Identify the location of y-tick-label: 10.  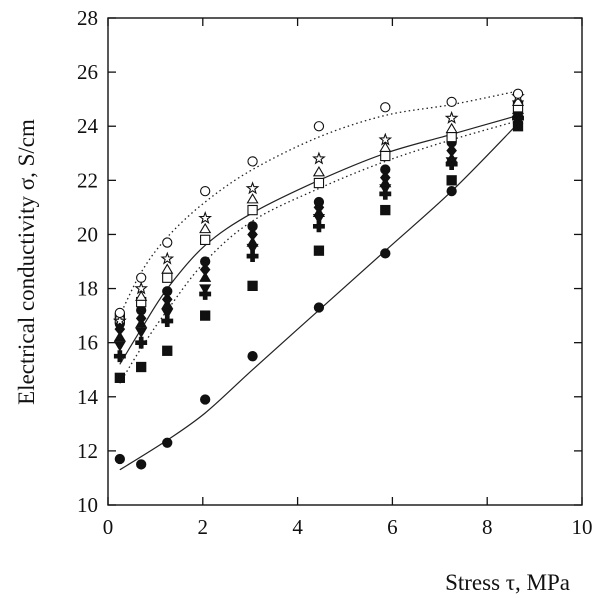
(87, 505).